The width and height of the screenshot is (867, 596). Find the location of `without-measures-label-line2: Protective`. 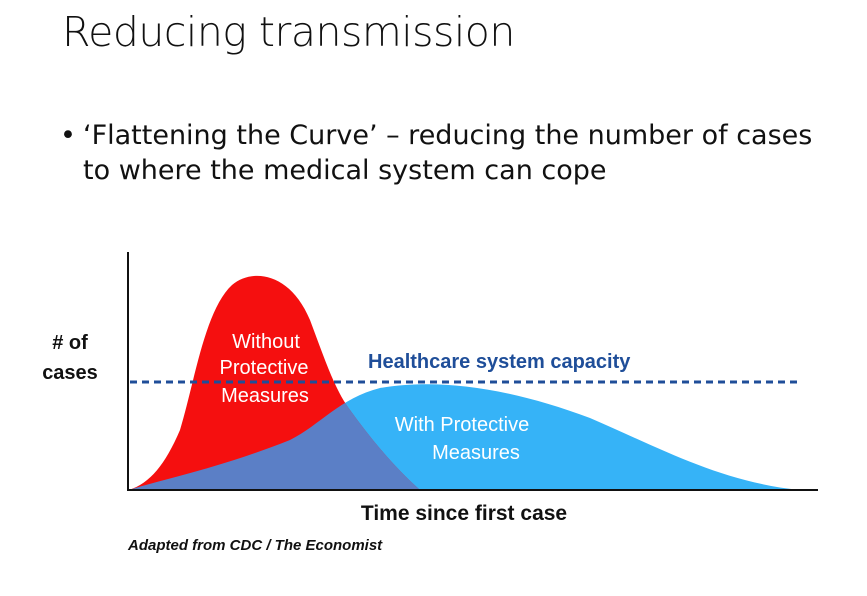

without-measures-label-line2: Protective is located at coordinates (264, 368).